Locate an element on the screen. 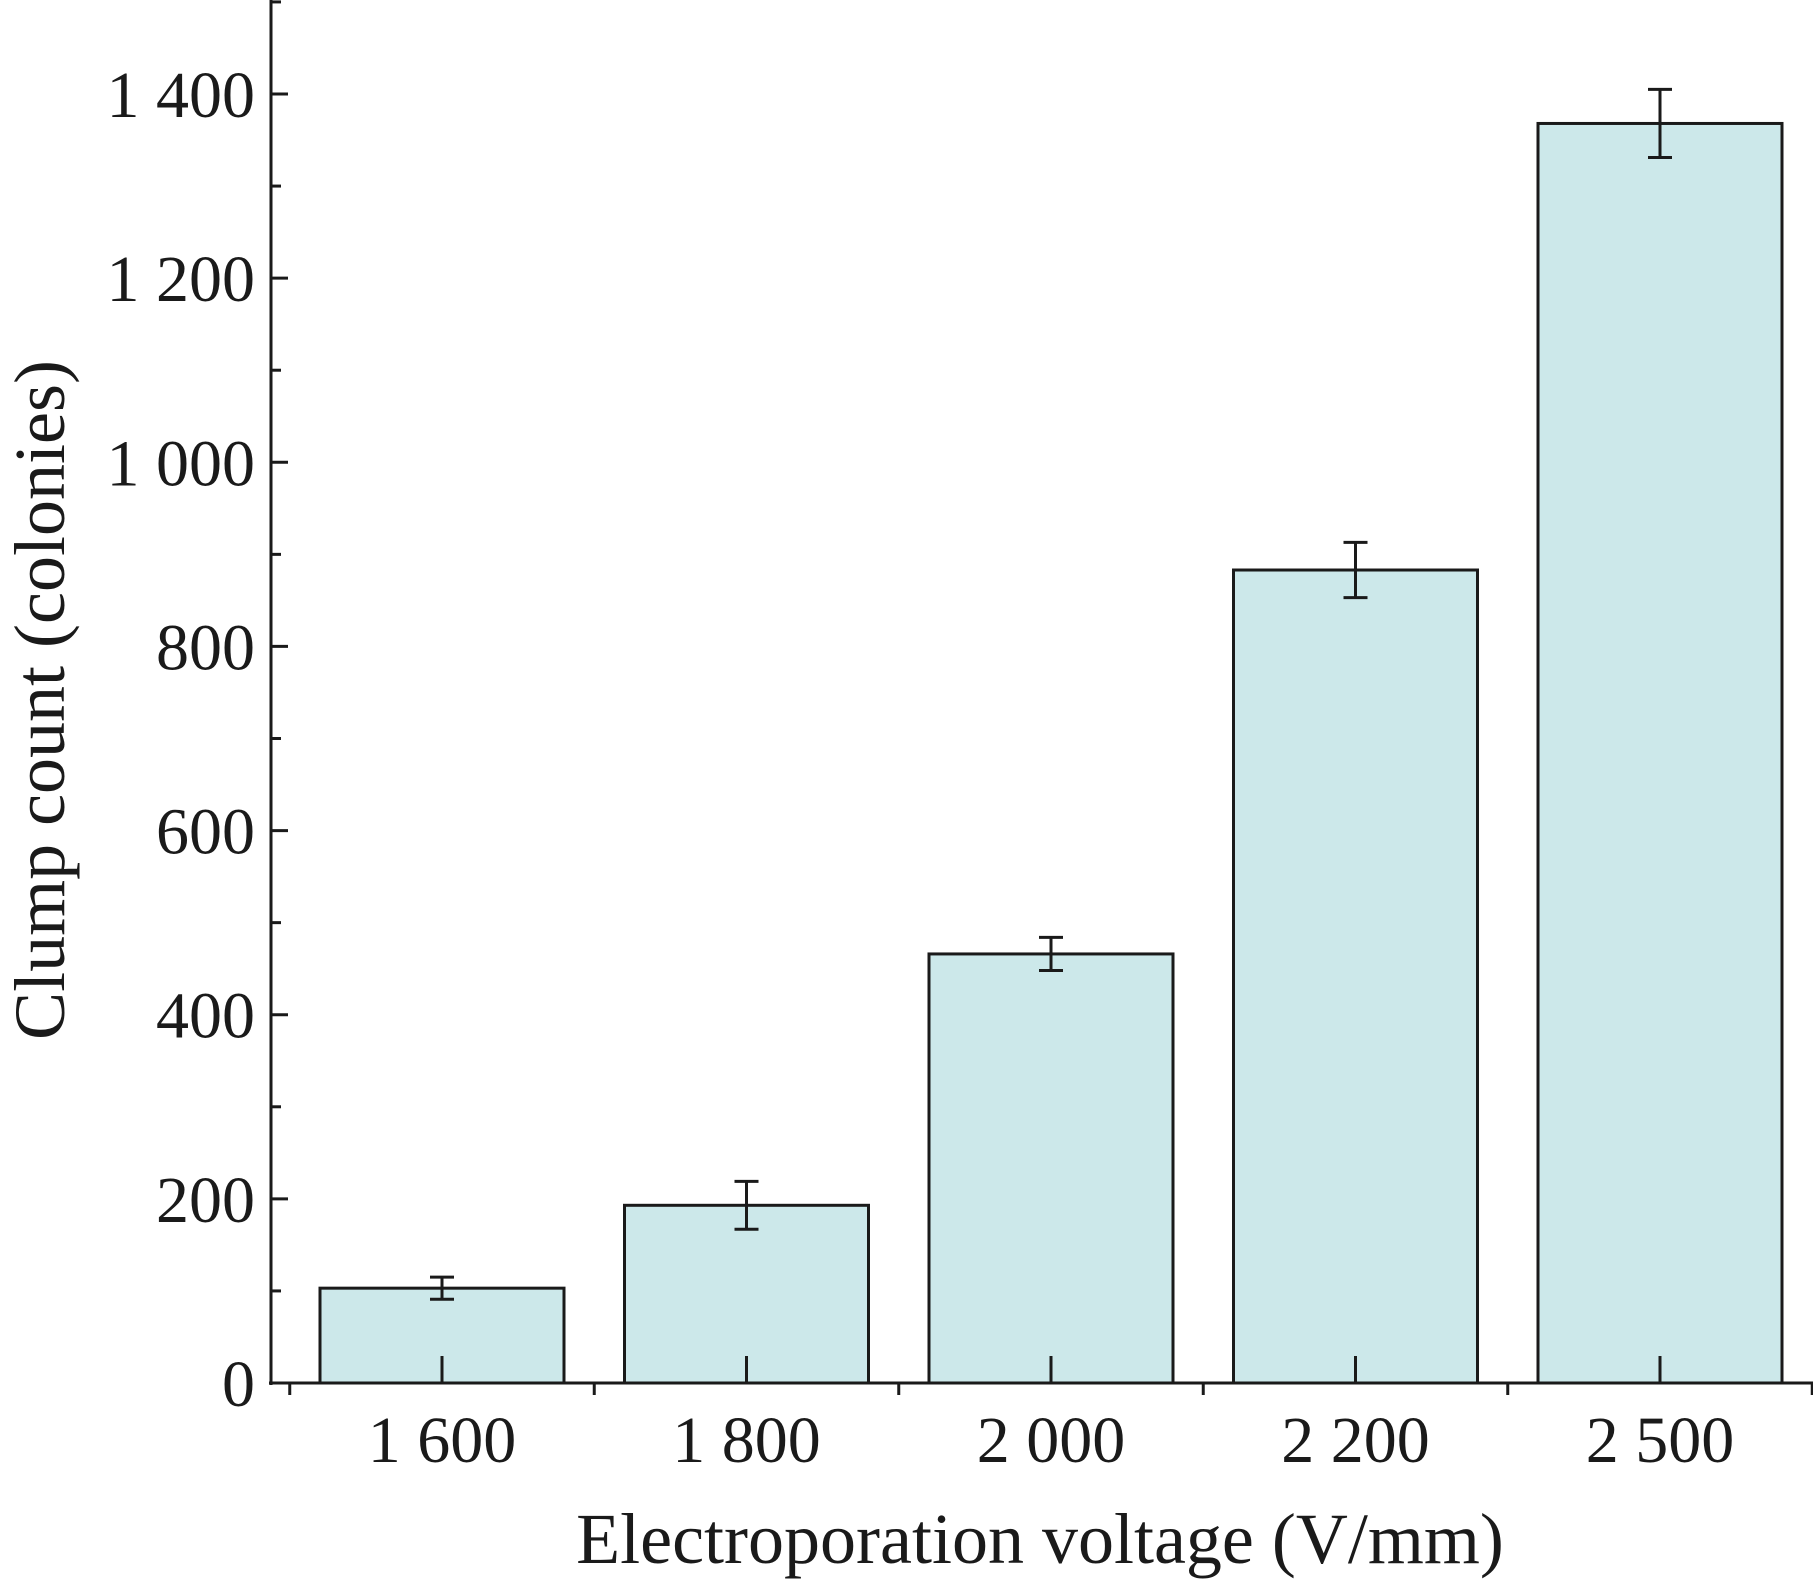 This screenshot has width=1813, height=1583. y-tick-label: 1 200 is located at coordinates (181, 279).